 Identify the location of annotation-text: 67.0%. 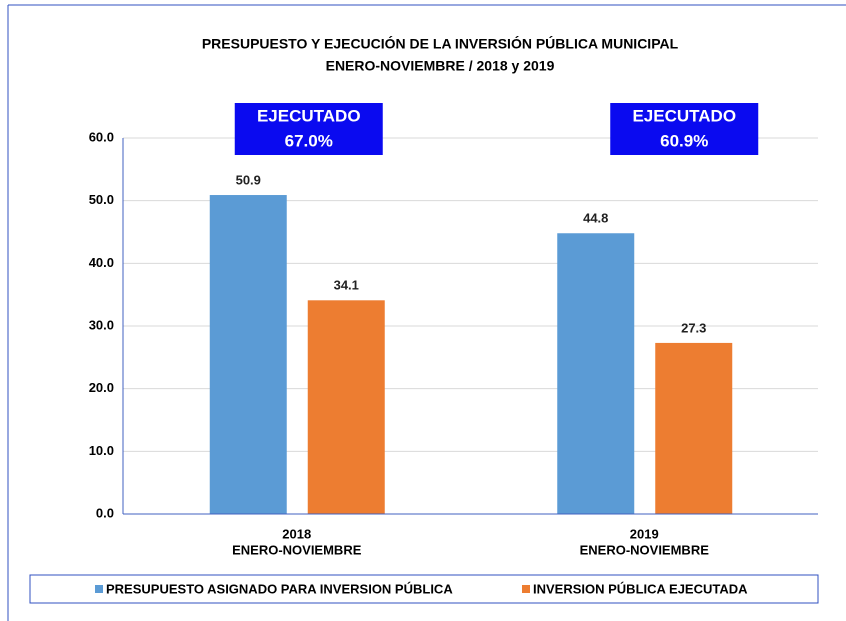
(309, 140).